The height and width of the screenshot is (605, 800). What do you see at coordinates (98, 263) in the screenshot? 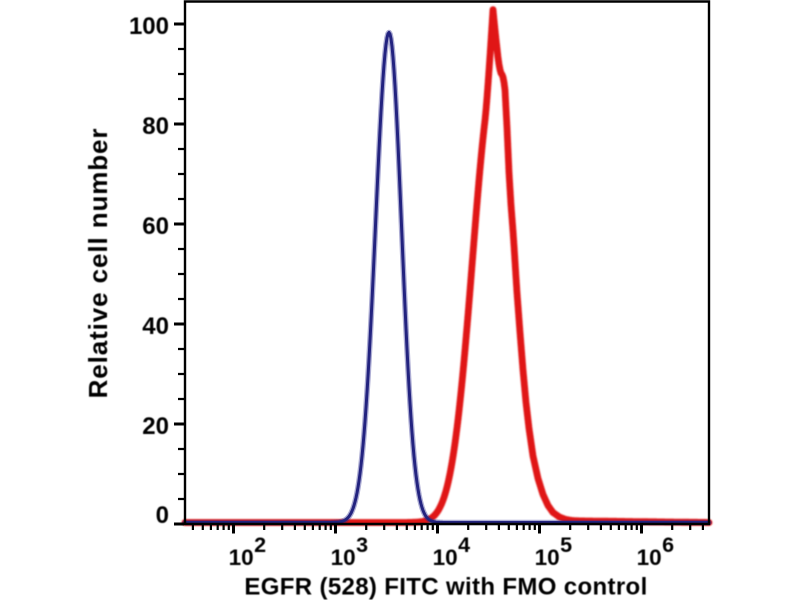
I see `svg-text: Relative cell number` at bounding box center [98, 263].